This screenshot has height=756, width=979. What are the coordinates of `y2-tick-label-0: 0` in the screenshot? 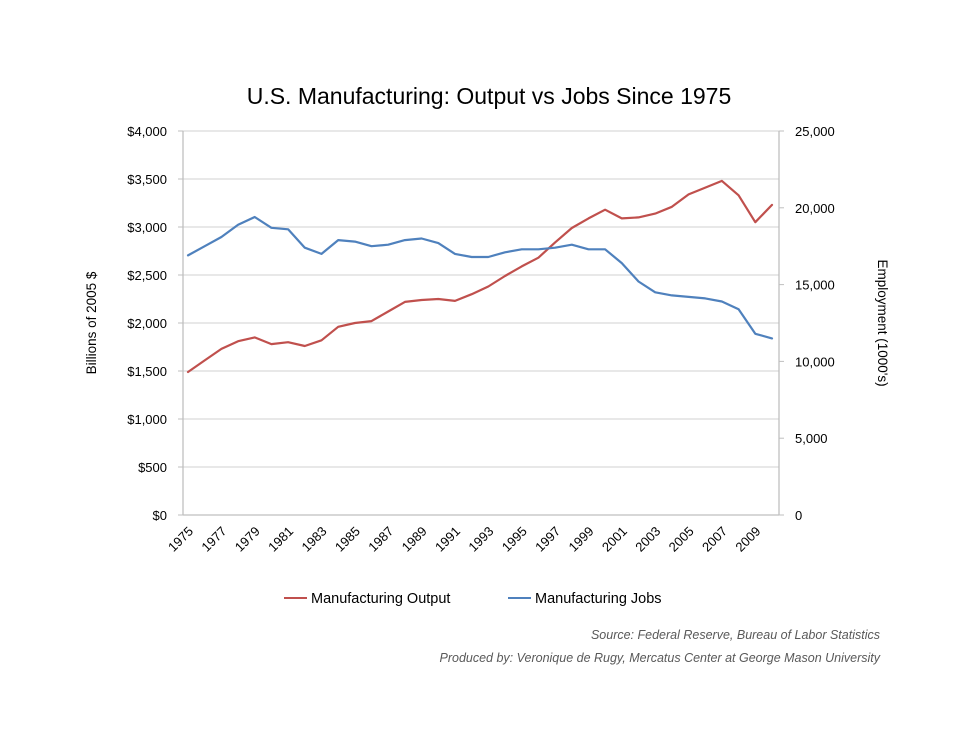 It's located at (798, 515).